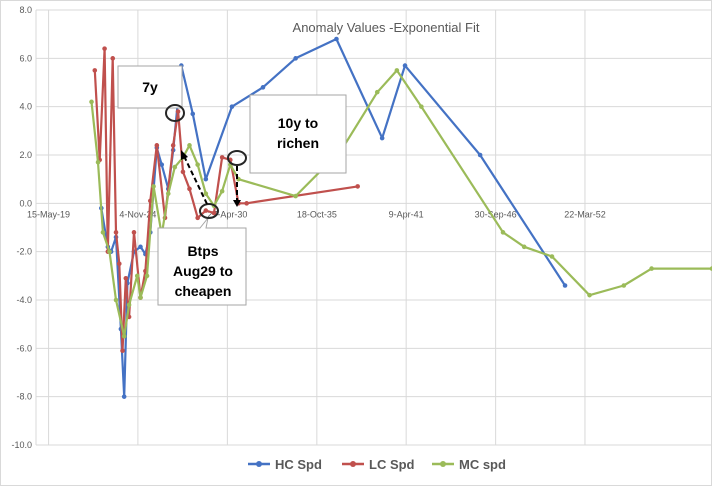  What do you see at coordinates (21, 227) in the screenshot?
I see `y-axis-tick-labels: 8.0 6.0 4.0 2.0 0.0 -2.0 -4.0 -6.0 -8.0 -10.0` at bounding box center [21, 227].